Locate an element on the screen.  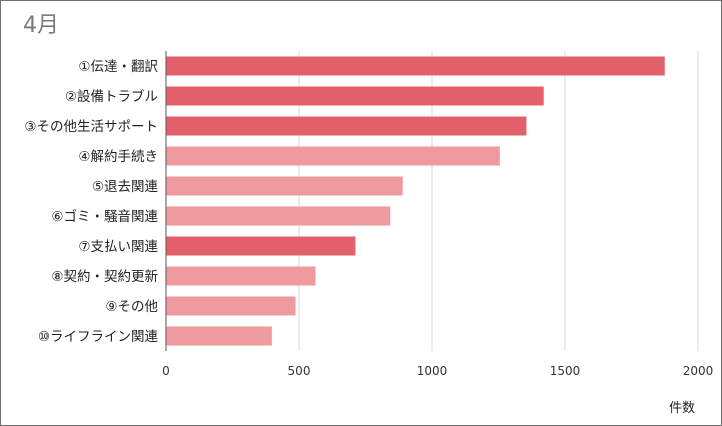
chart-title: 4月 is located at coordinates (41, 25).